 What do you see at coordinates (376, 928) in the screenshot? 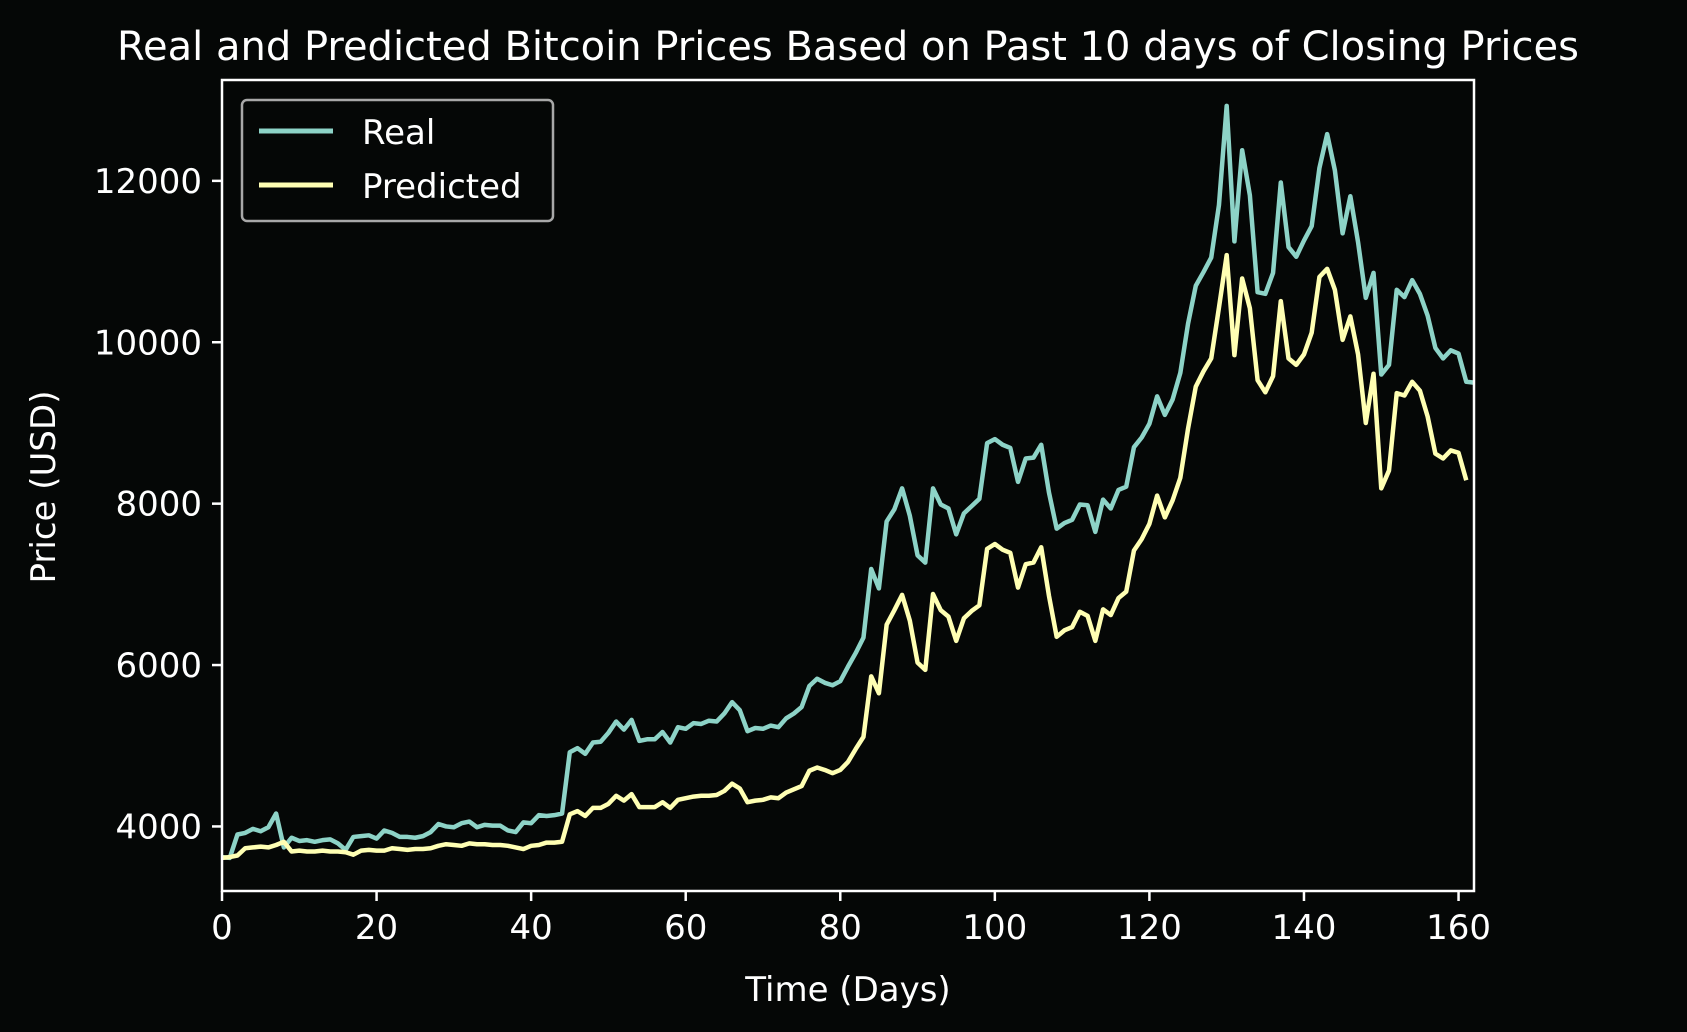
I see `x-tick-label: 20` at bounding box center [376, 928].